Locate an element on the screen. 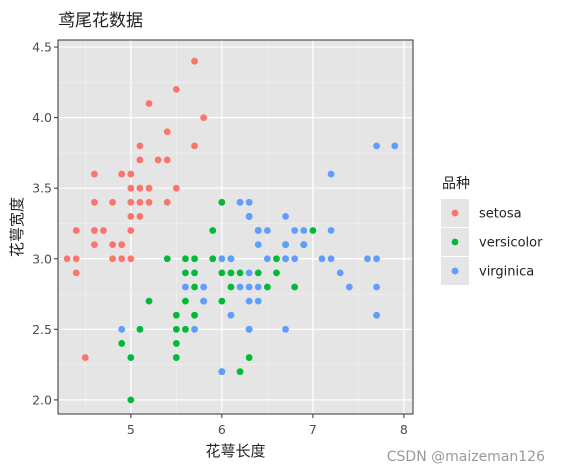 The image size is (561, 472). y-tick-label: 4.0 is located at coordinates (42, 117).